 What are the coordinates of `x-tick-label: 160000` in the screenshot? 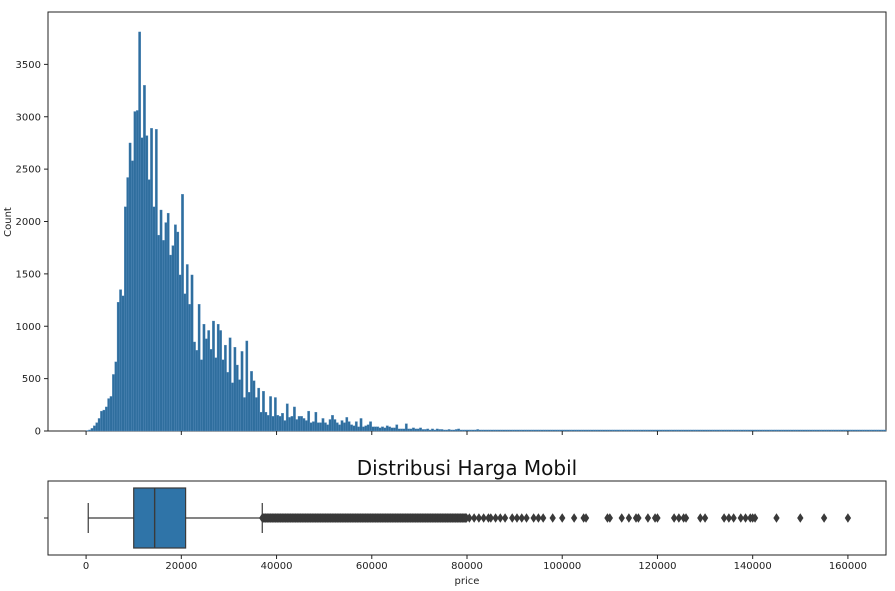 It's located at (848, 566).